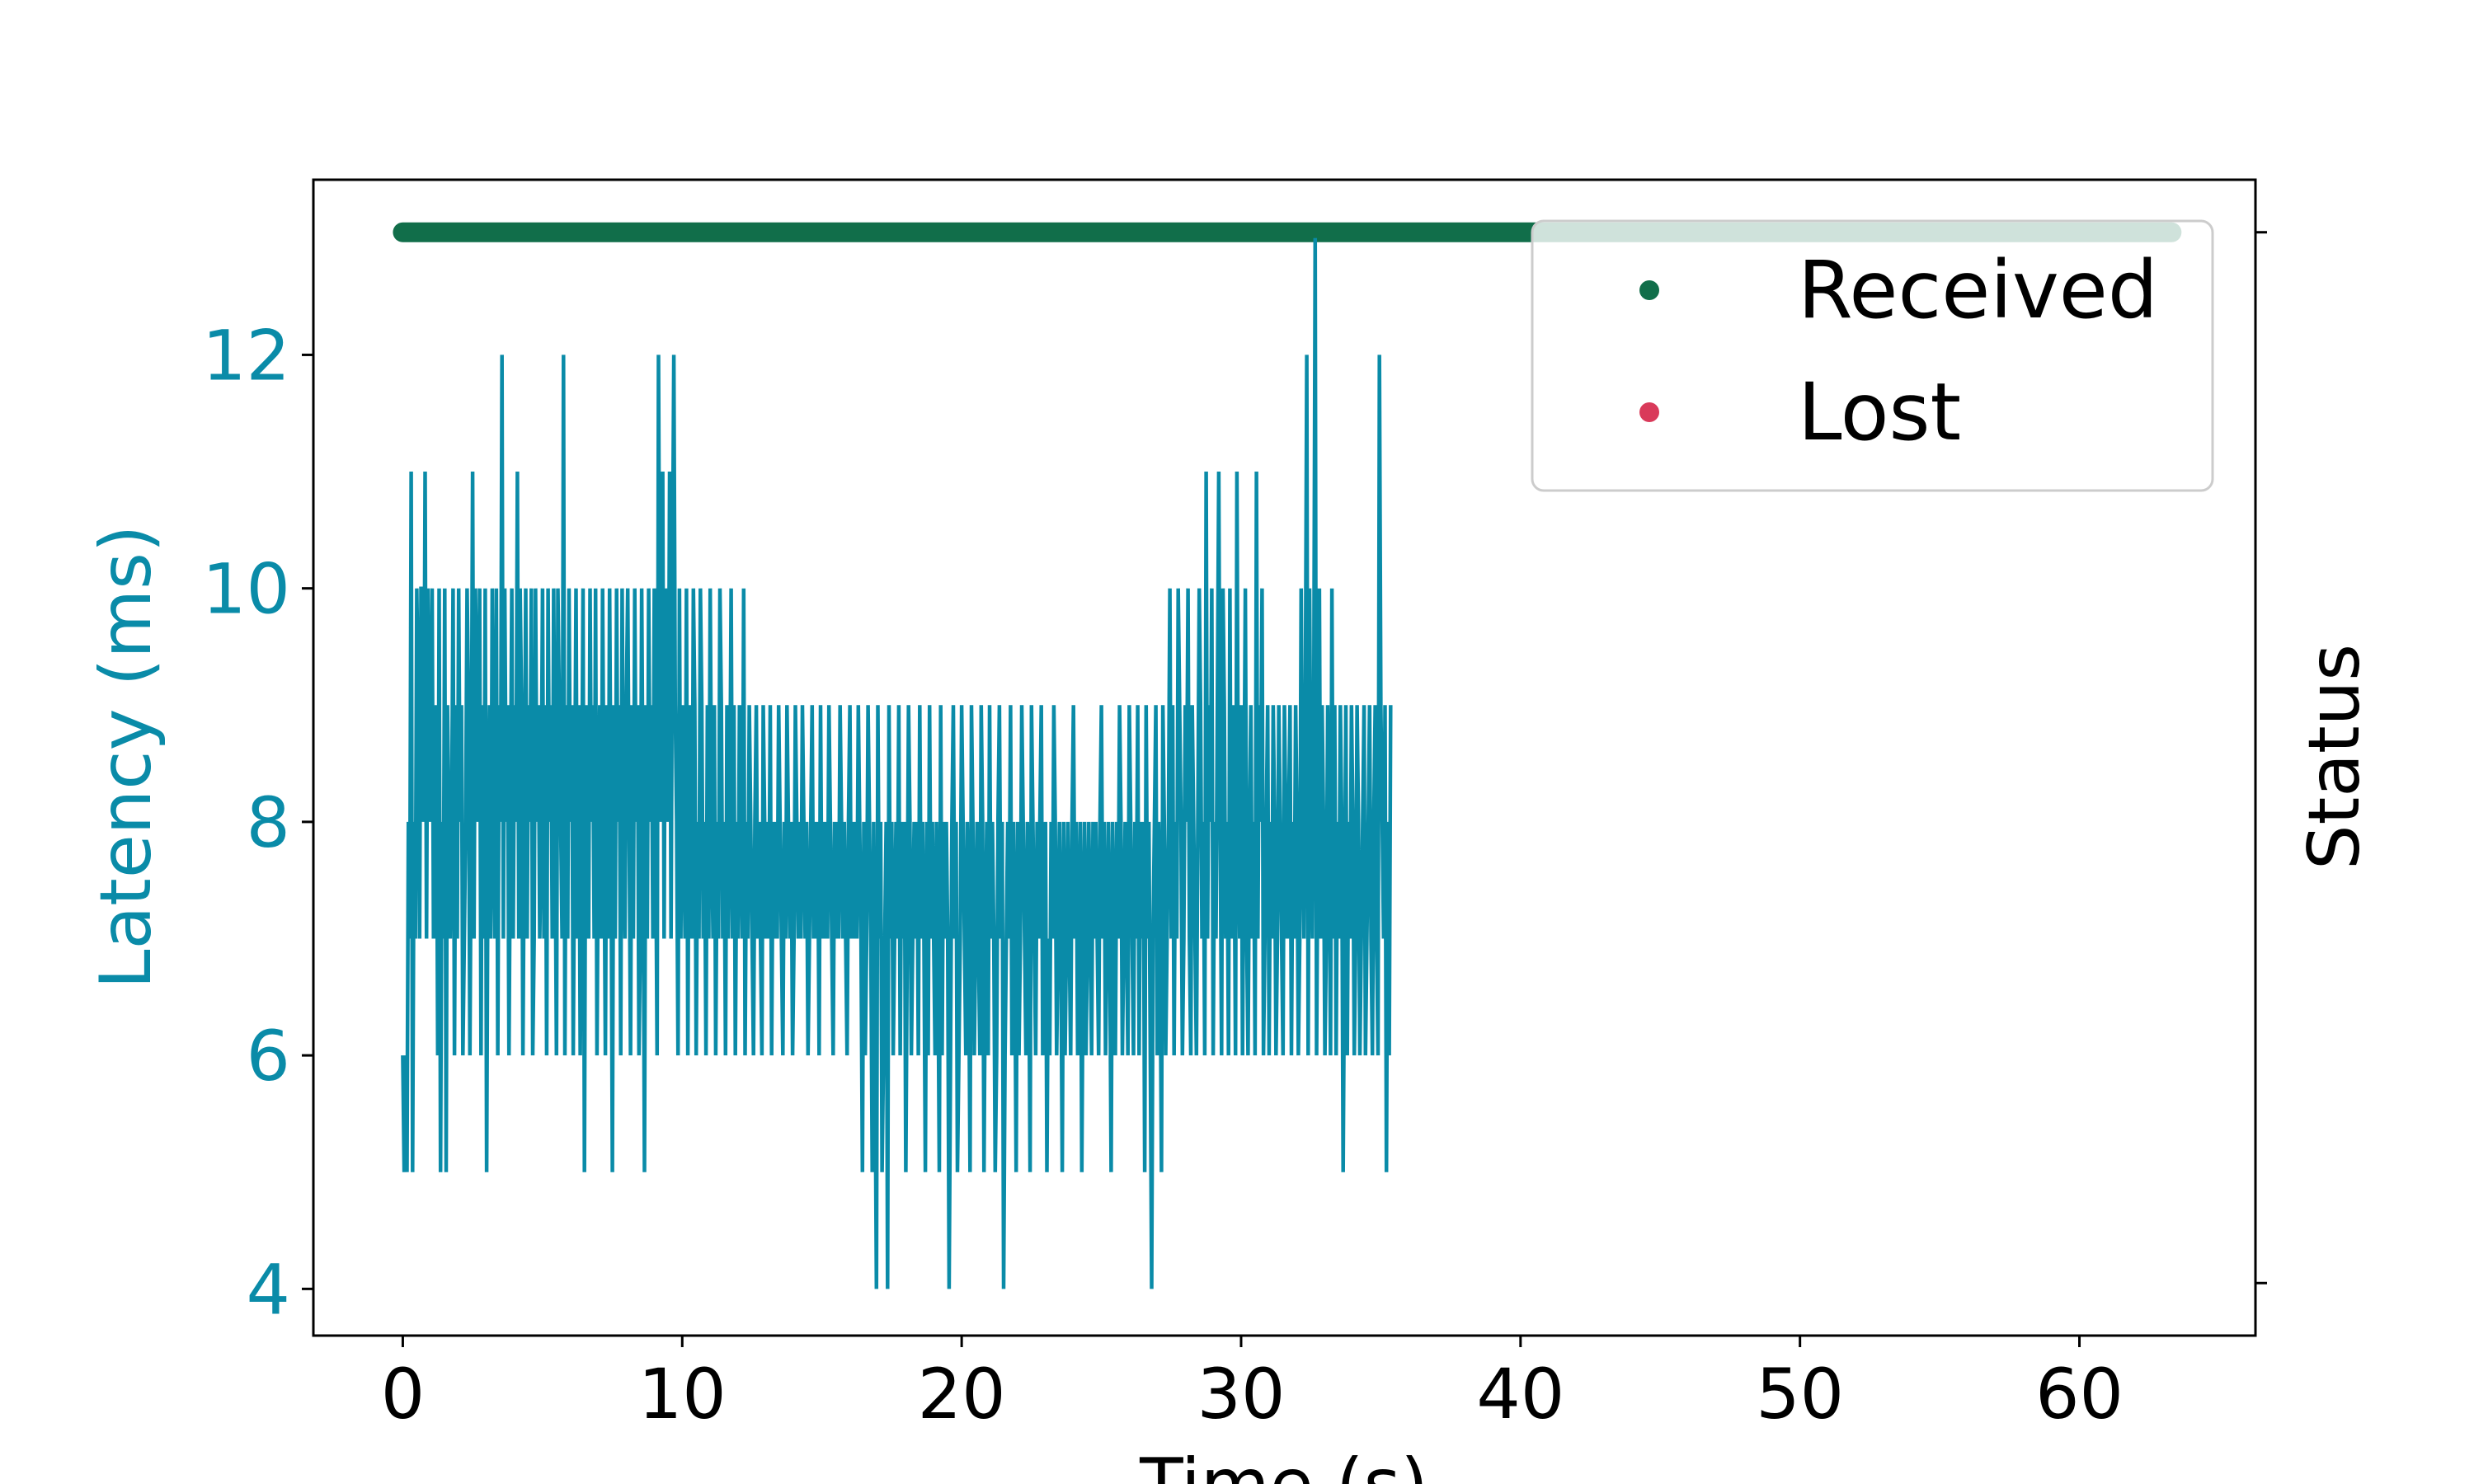 This screenshot has height=1484, width=2474. Describe the element at coordinates (1649, 290) in the screenshot. I see `legend-marker-received` at that location.